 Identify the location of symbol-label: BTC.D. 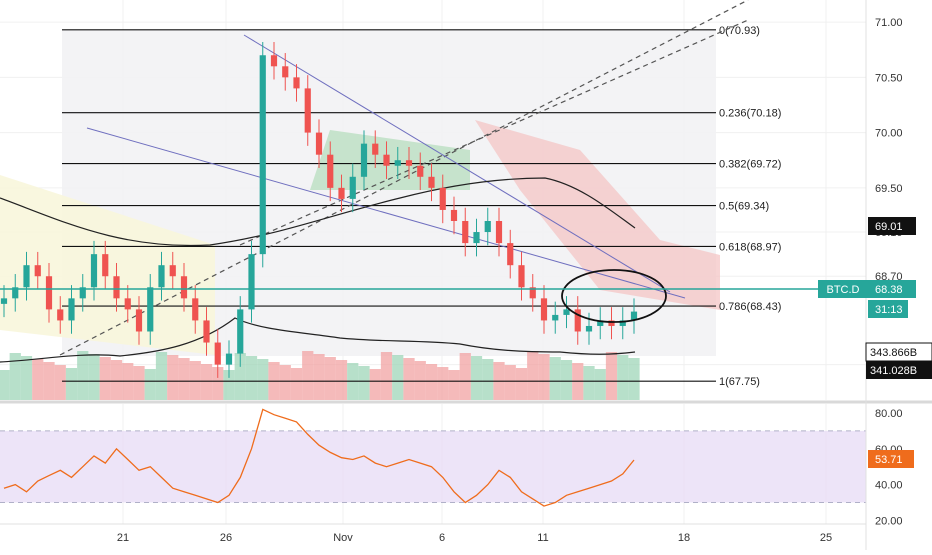
(843, 290).